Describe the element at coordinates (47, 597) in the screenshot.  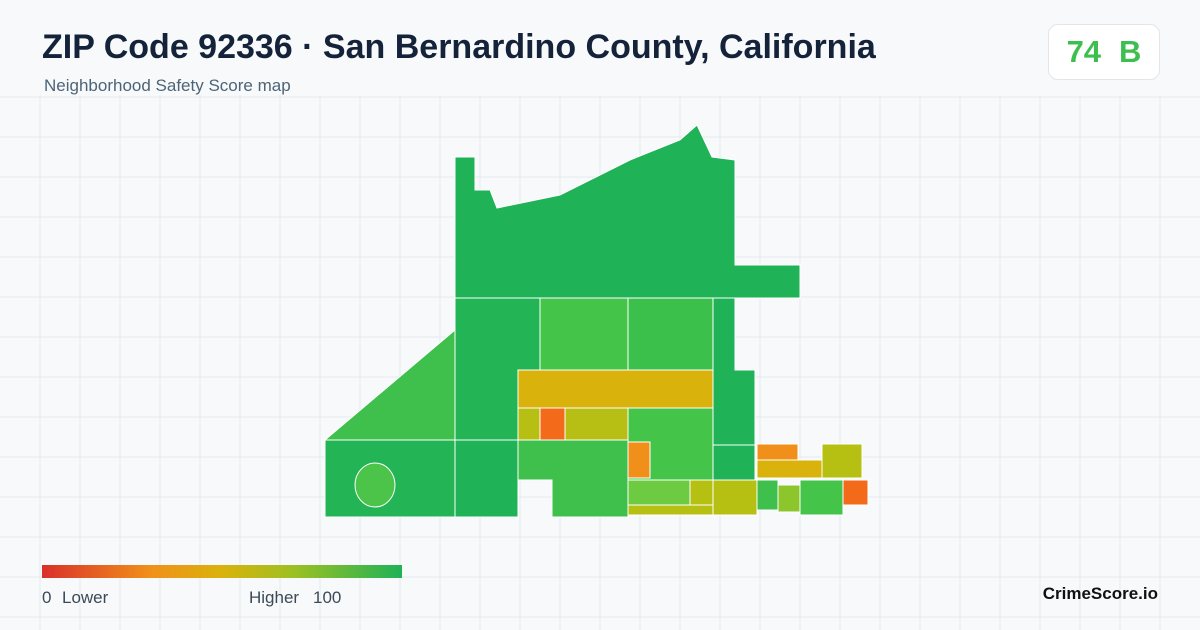
I see `legend-min: 0` at that location.